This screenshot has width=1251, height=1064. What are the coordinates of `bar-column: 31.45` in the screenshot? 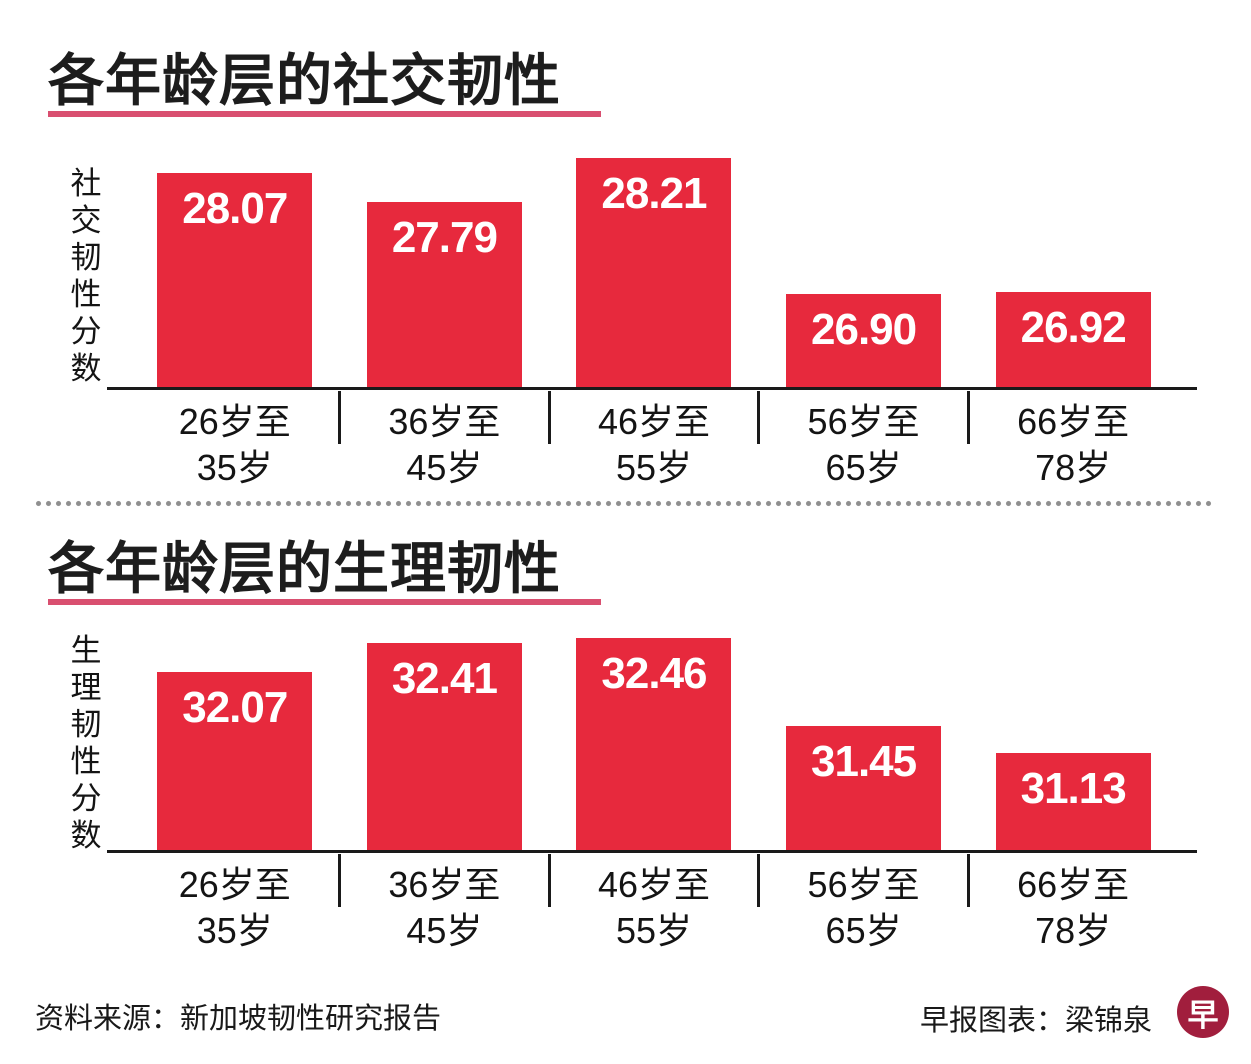 It's located at (864, 730).